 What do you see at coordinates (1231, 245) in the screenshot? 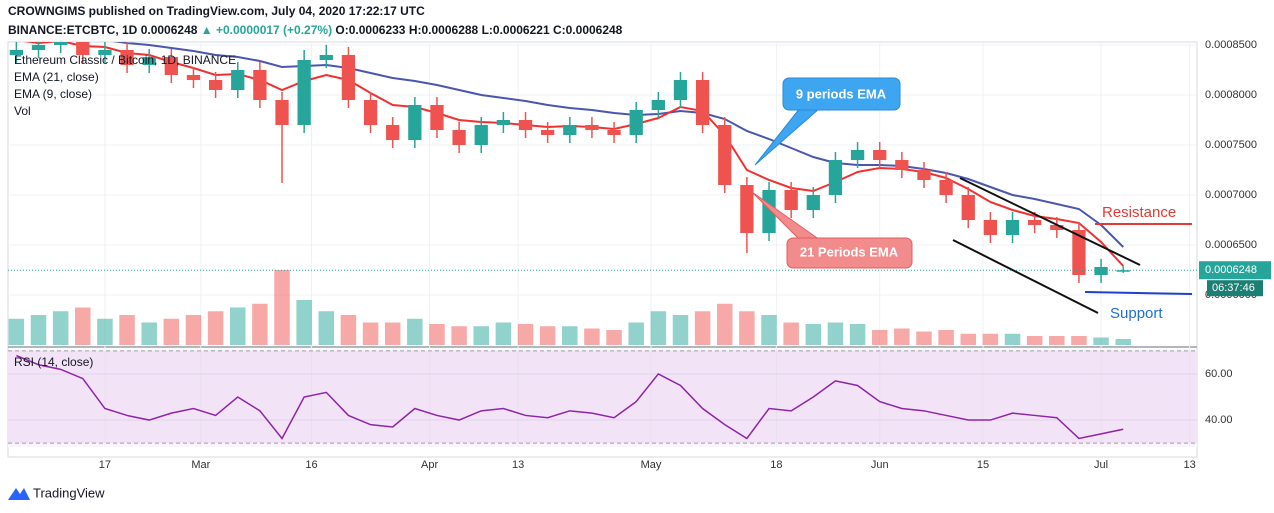
I see `y-tick-label: 0.0006500` at bounding box center [1231, 245].